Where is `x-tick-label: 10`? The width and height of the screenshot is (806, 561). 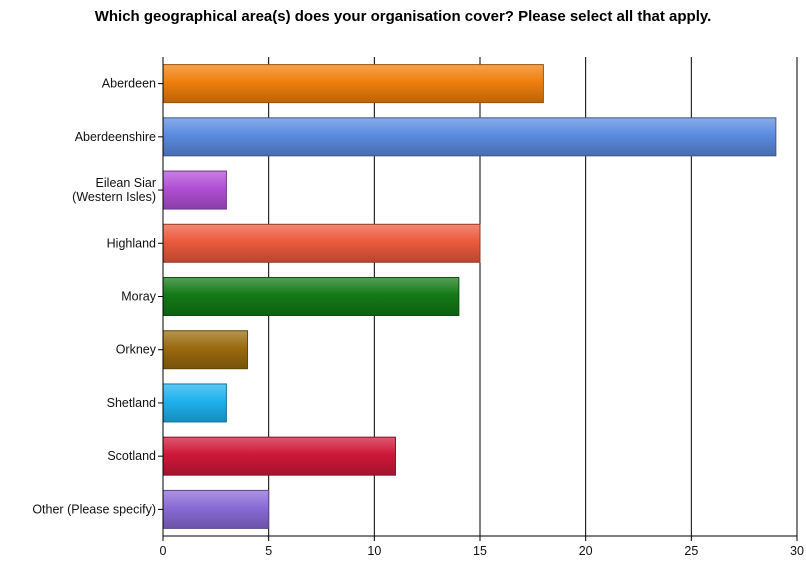 x-tick-label: 10 is located at coordinates (374, 551).